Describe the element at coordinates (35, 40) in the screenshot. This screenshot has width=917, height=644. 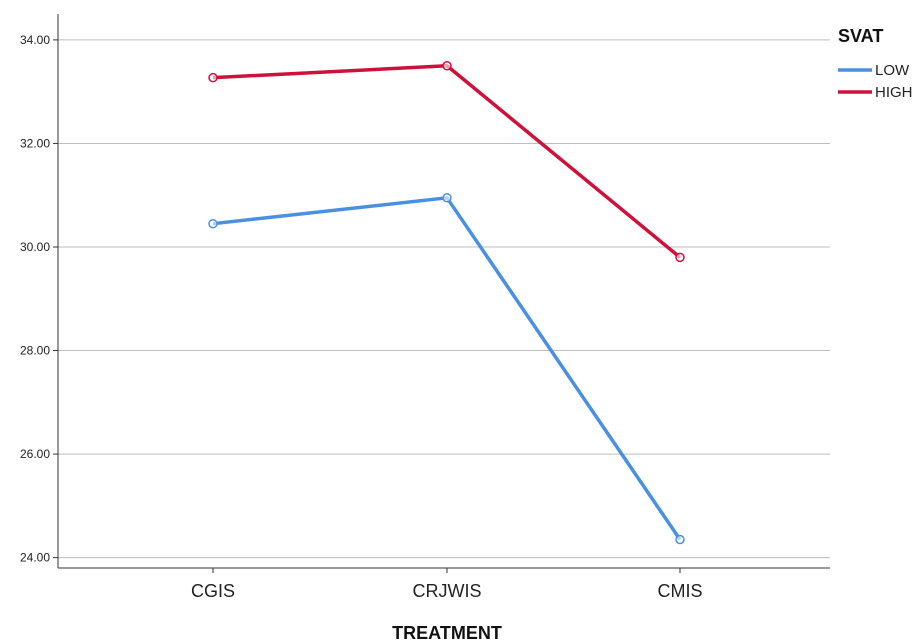
I see `y-tick-label: 34.00` at that location.